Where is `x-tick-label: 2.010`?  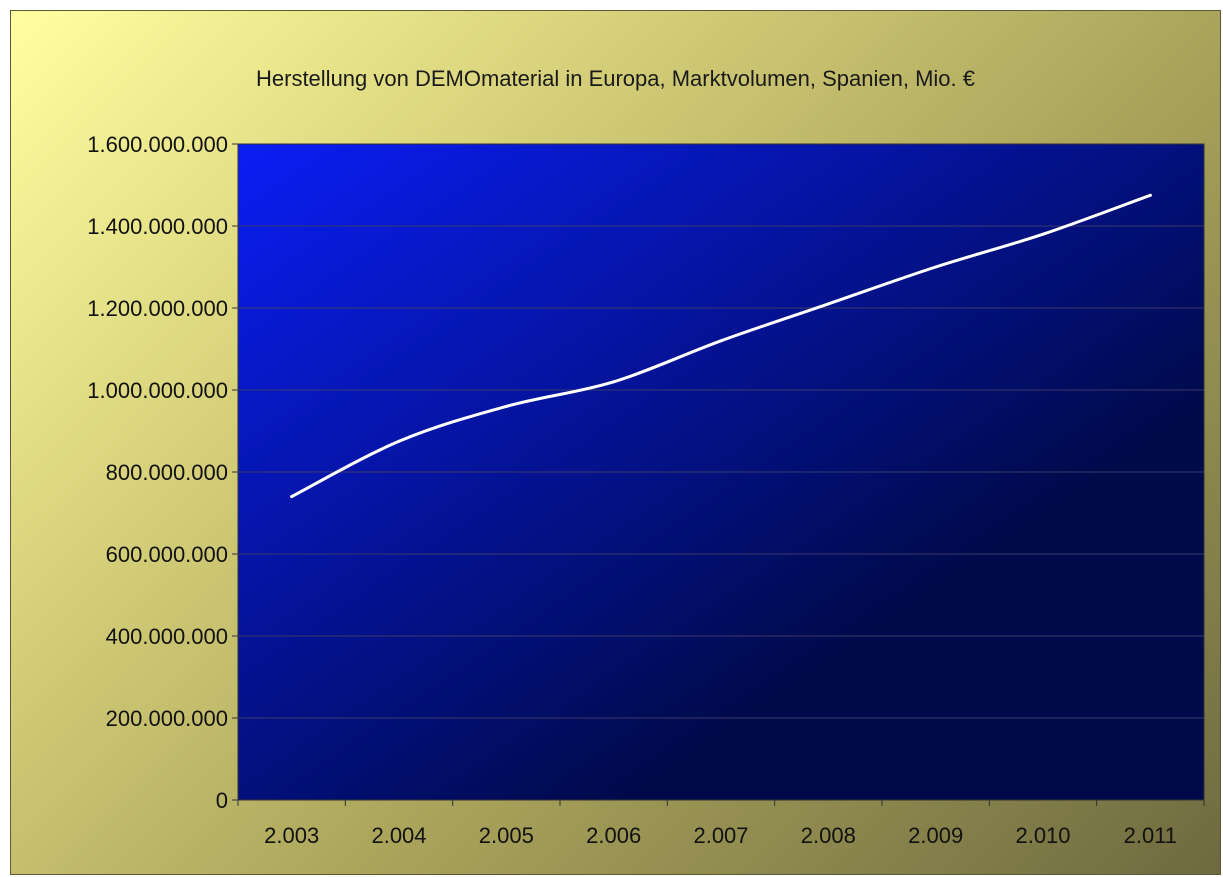 x-tick-label: 2.010 is located at coordinates (1042, 835).